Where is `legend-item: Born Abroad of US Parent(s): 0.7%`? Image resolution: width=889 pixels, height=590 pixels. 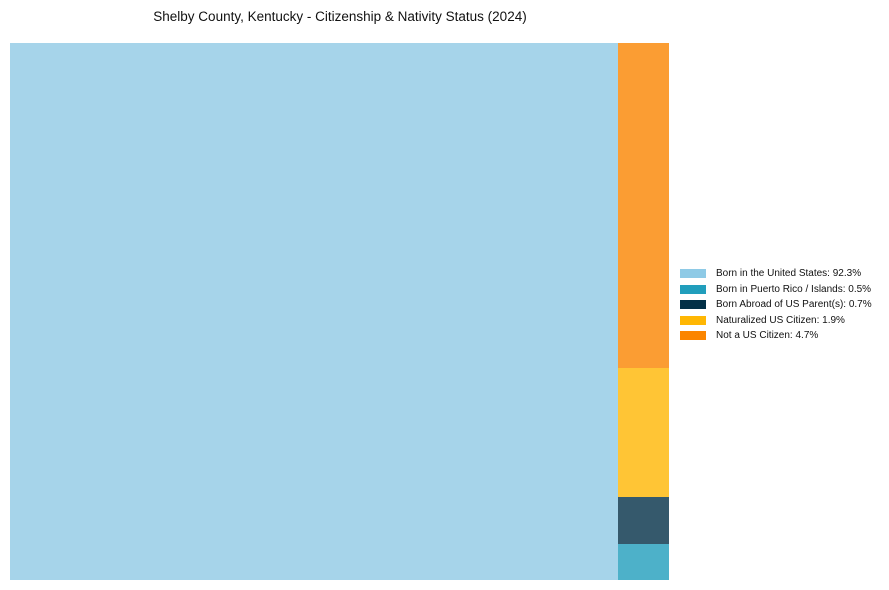
legend-item: Born Abroad of US Parent(s): 0.7% is located at coordinates (776, 305).